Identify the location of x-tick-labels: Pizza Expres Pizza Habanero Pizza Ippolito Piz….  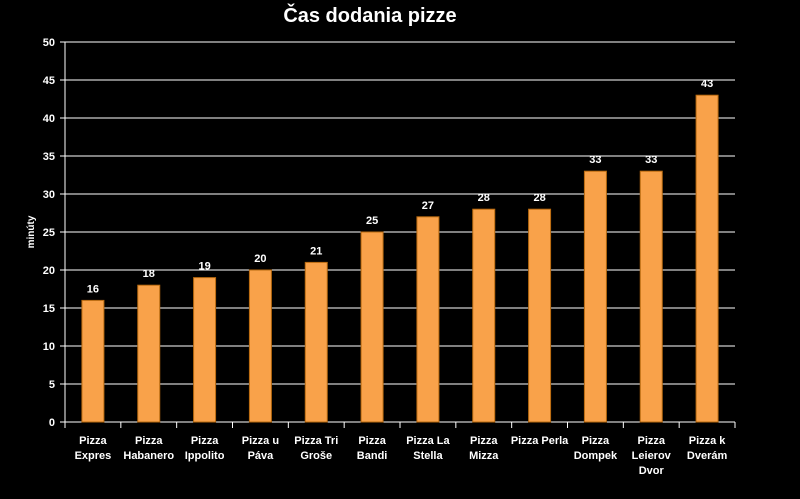
(401, 456).